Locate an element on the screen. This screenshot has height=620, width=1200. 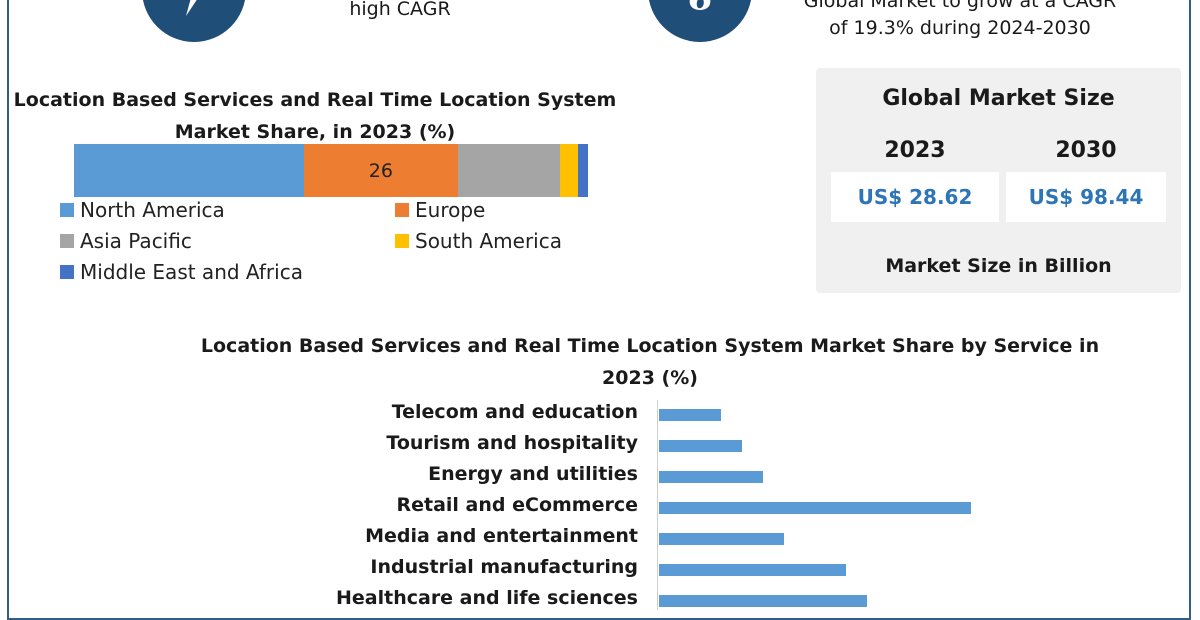
stack-segment-label: 26 is located at coordinates (380, 170).